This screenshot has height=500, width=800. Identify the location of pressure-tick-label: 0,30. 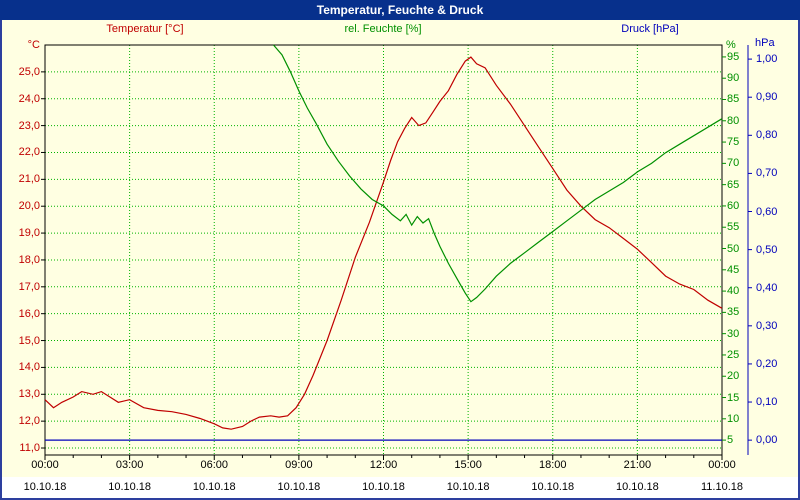
(767, 325).